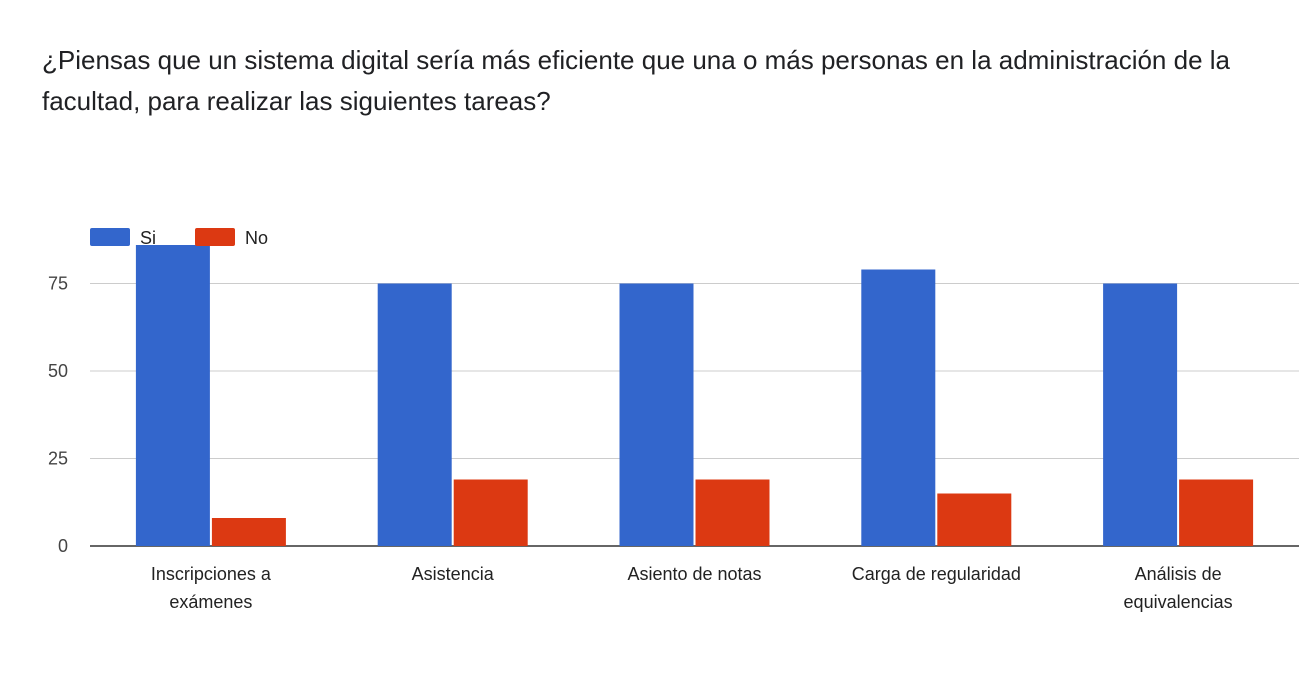  What do you see at coordinates (215, 237) in the screenshot?
I see `legend-swatch-no` at bounding box center [215, 237].